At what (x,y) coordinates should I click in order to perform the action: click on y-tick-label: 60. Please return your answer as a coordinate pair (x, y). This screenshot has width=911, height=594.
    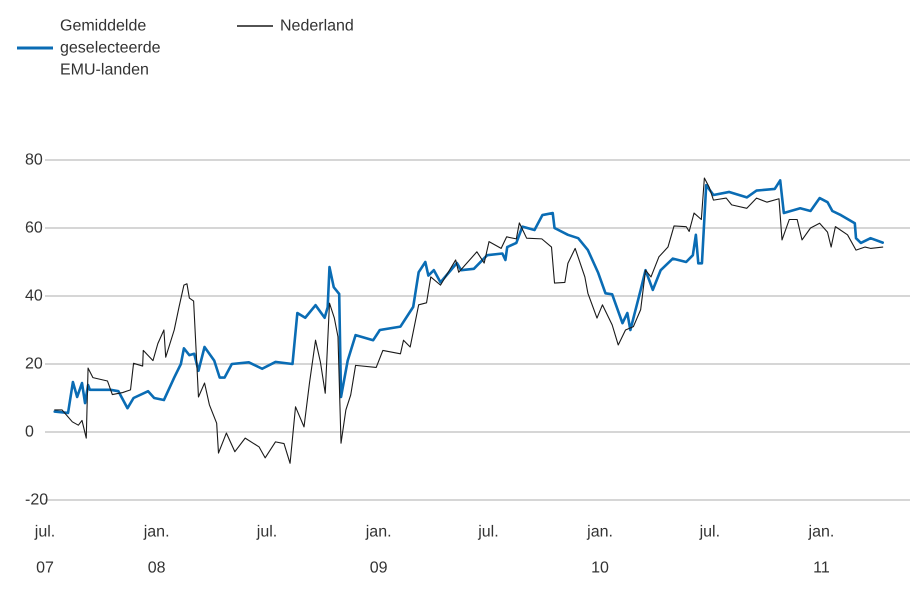
    Looking at the image, I should click on (34, 228).